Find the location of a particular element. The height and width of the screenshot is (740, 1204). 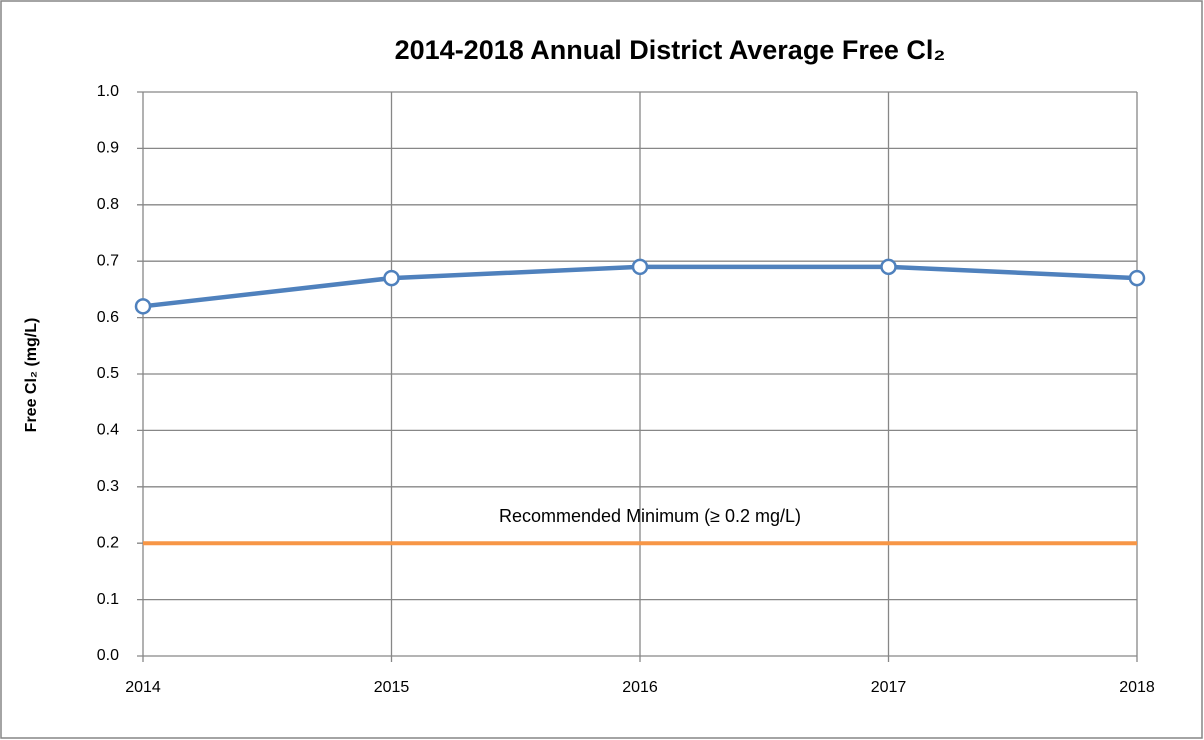

y-tick-label: 0.1 is located at coordinates (108, 599).